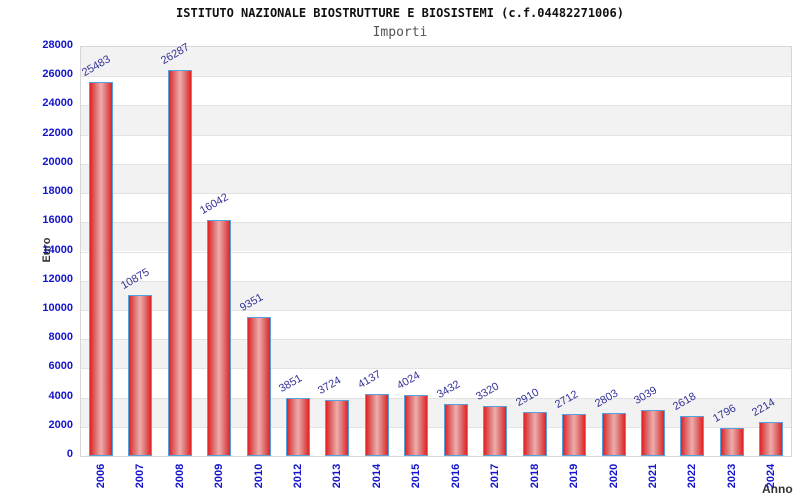 Image resolution: width=800 pixels, height=500 pixels. What do you see at coordinates (652, 476) in the screenshot?
I see `x-axis-tick-label: 2021` at bounding box center [652, 476].